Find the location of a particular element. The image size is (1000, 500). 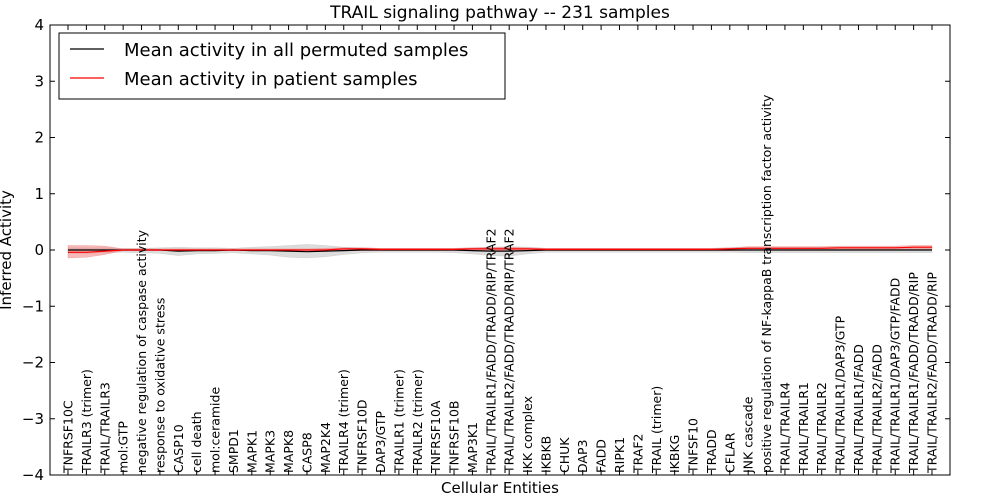

x-category-label: TRAIL/TRAILR1 is located at coordinates (803, 428).